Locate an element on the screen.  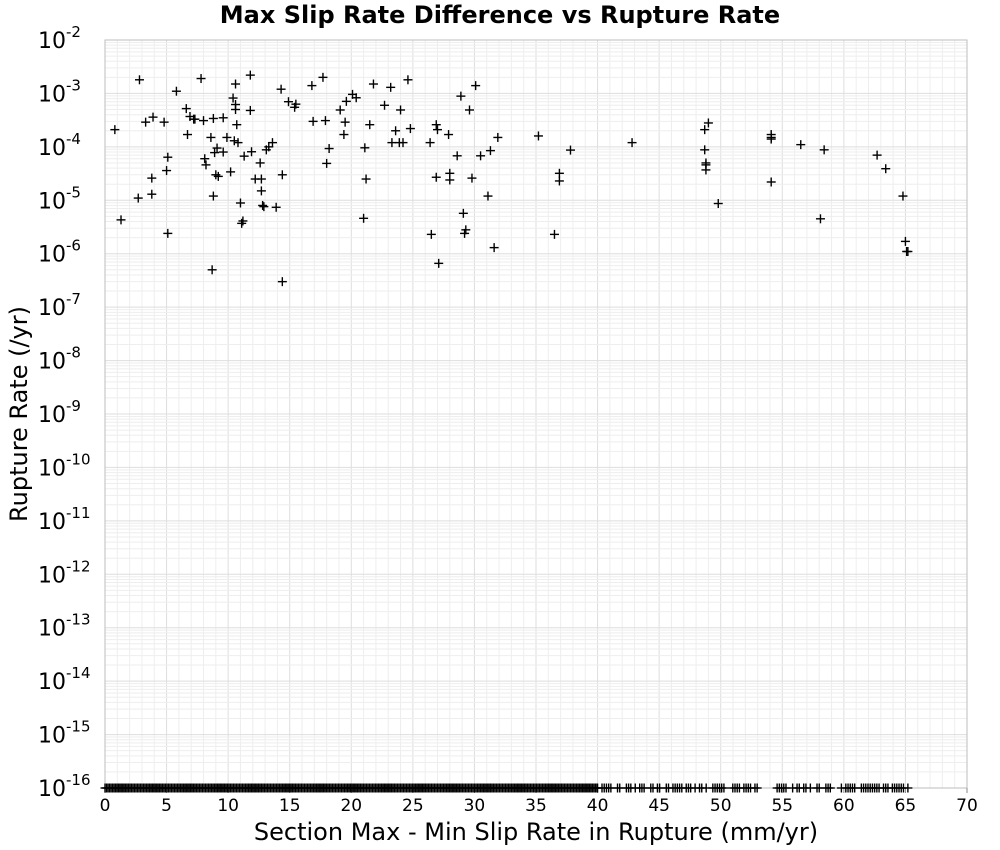
y-tick-label: 10⁻¹⁶ is located at coordinates (64, 786).